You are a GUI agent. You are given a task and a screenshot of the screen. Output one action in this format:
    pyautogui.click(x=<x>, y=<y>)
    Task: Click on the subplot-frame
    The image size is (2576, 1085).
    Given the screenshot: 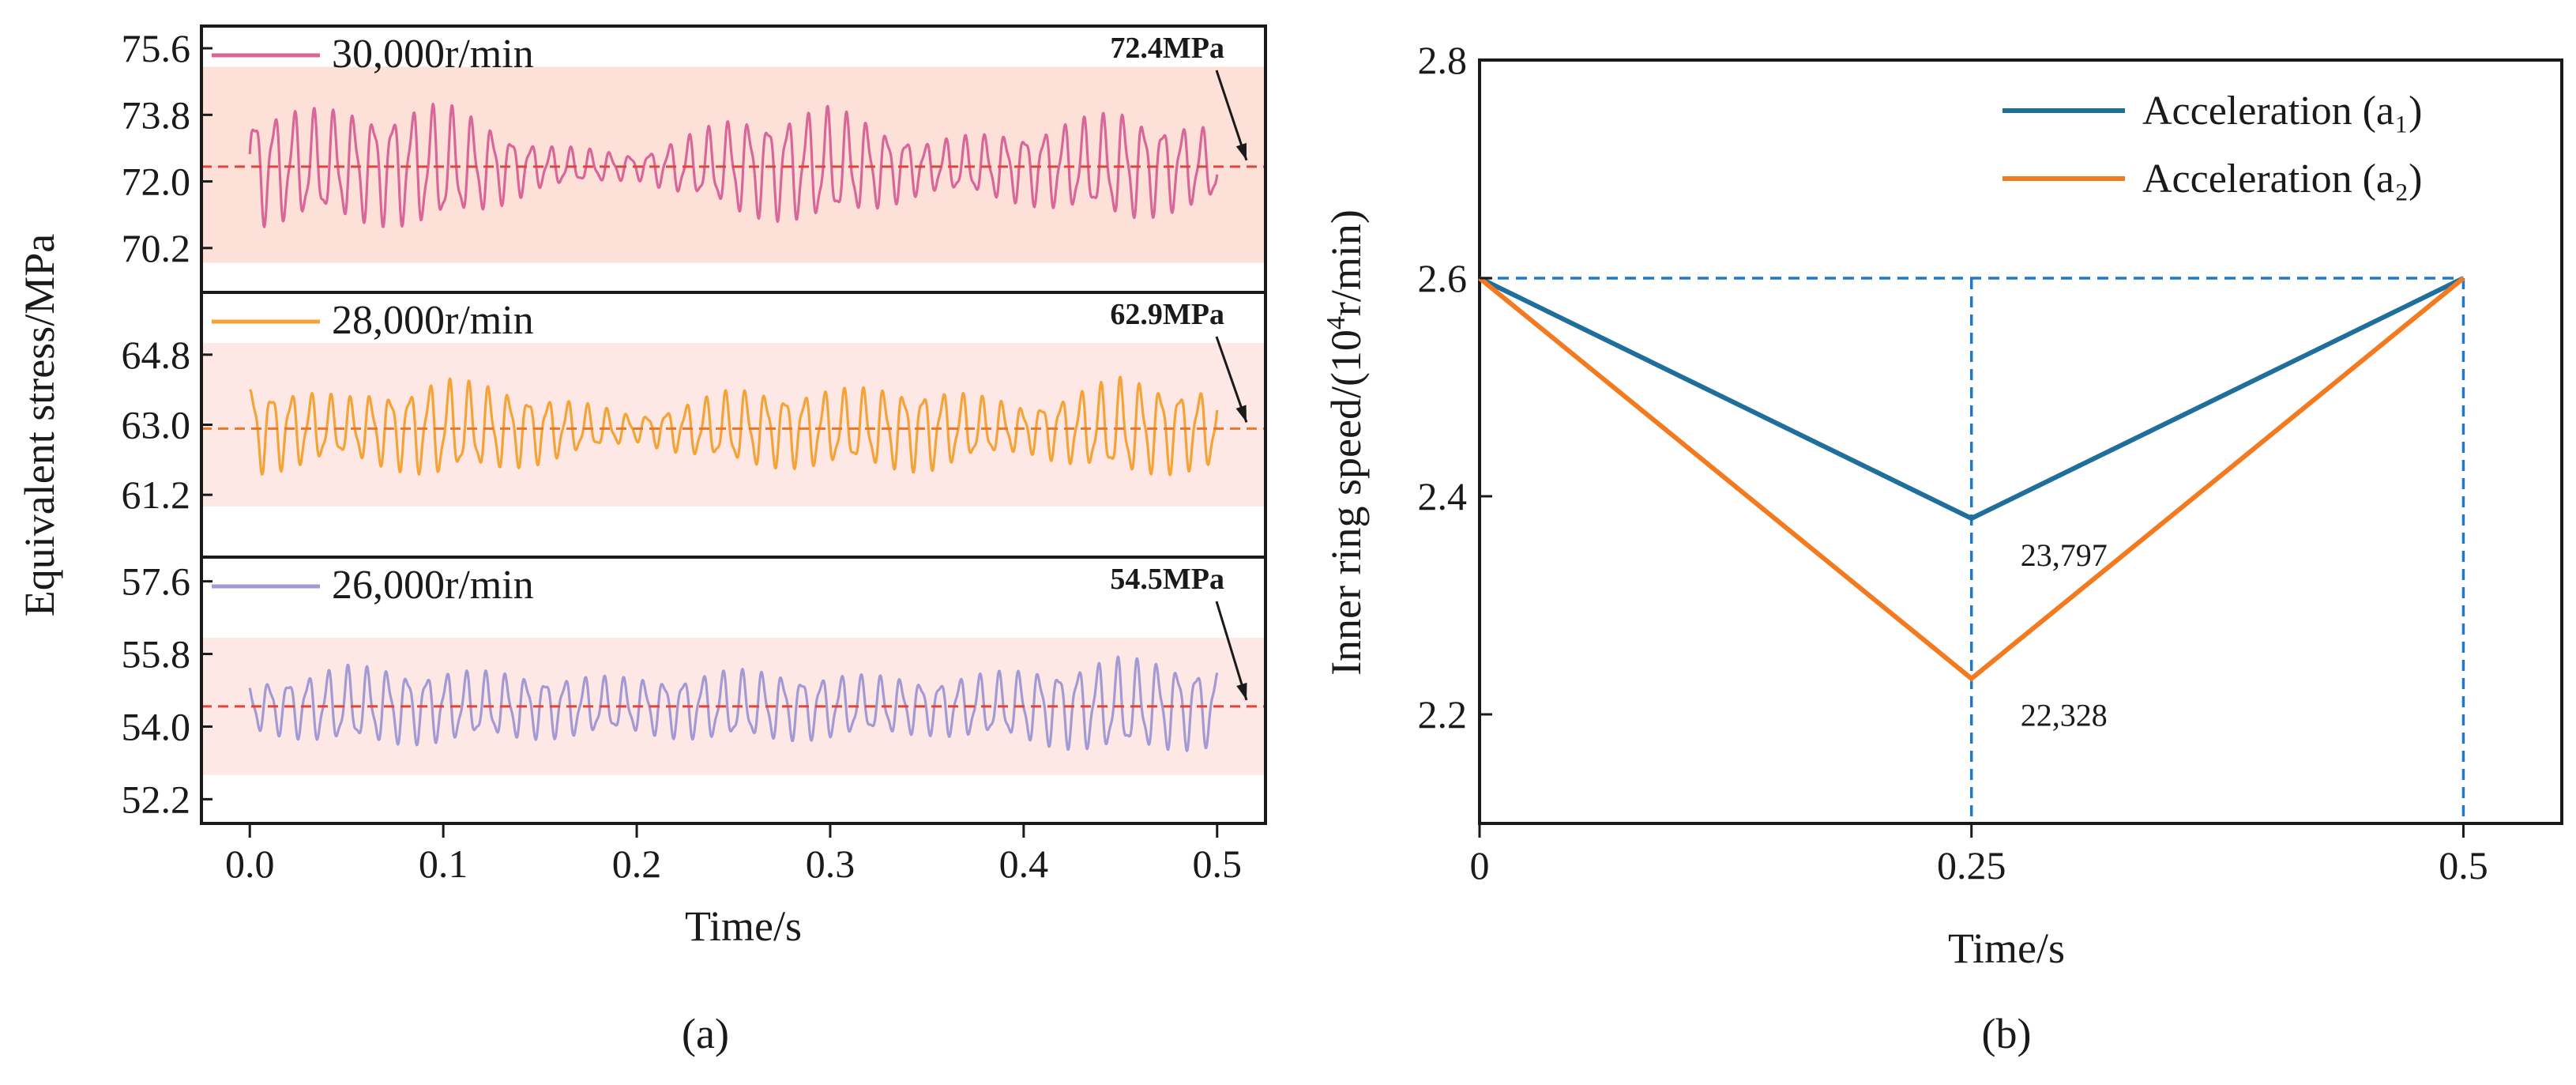 What is the action you would take?
    pyautogui.click(x=733, y=690)
    